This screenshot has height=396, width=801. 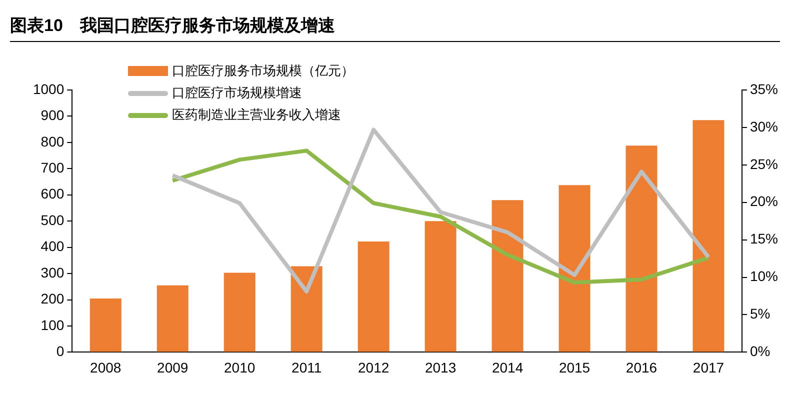 What do you see at coordinates (52, 141) in the screenshot?
I see `y-tick-label: 800` at bounding box center [52, 141].